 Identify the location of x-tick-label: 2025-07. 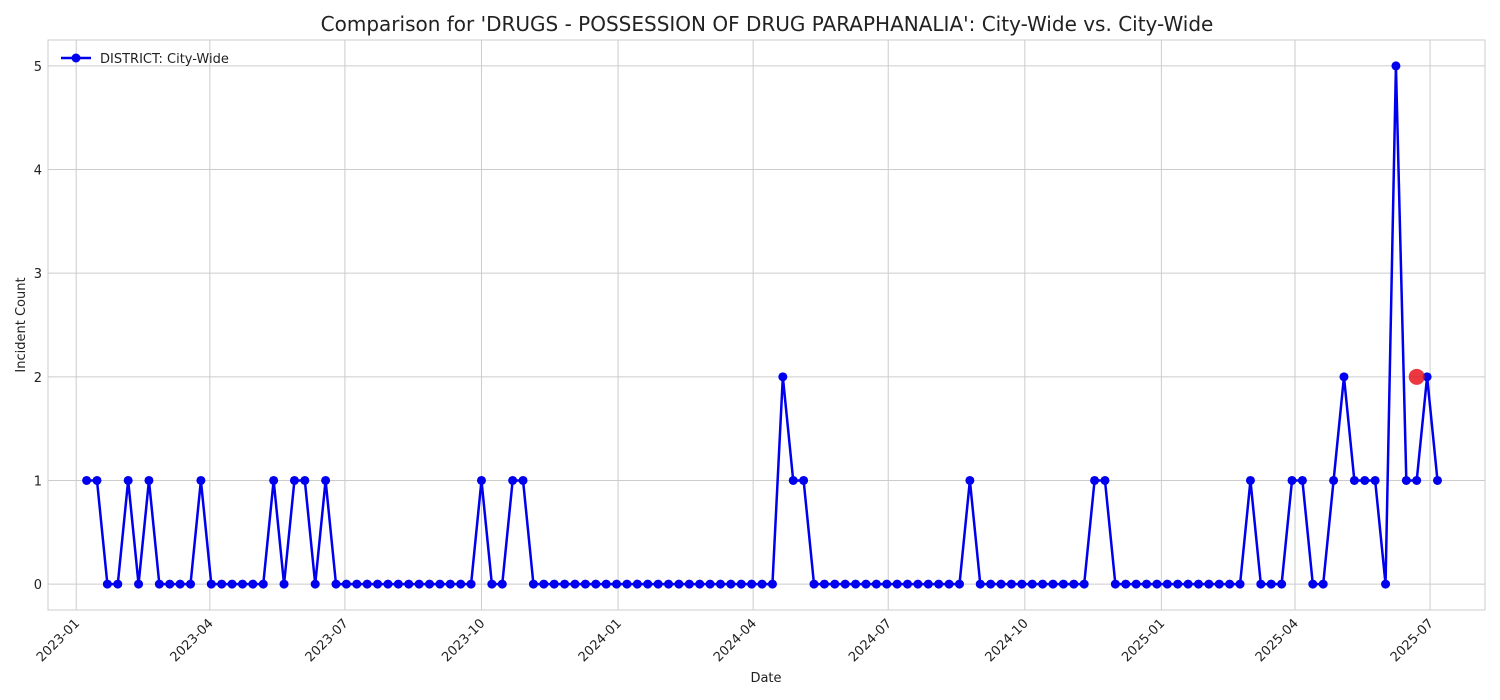
(1412, 640).